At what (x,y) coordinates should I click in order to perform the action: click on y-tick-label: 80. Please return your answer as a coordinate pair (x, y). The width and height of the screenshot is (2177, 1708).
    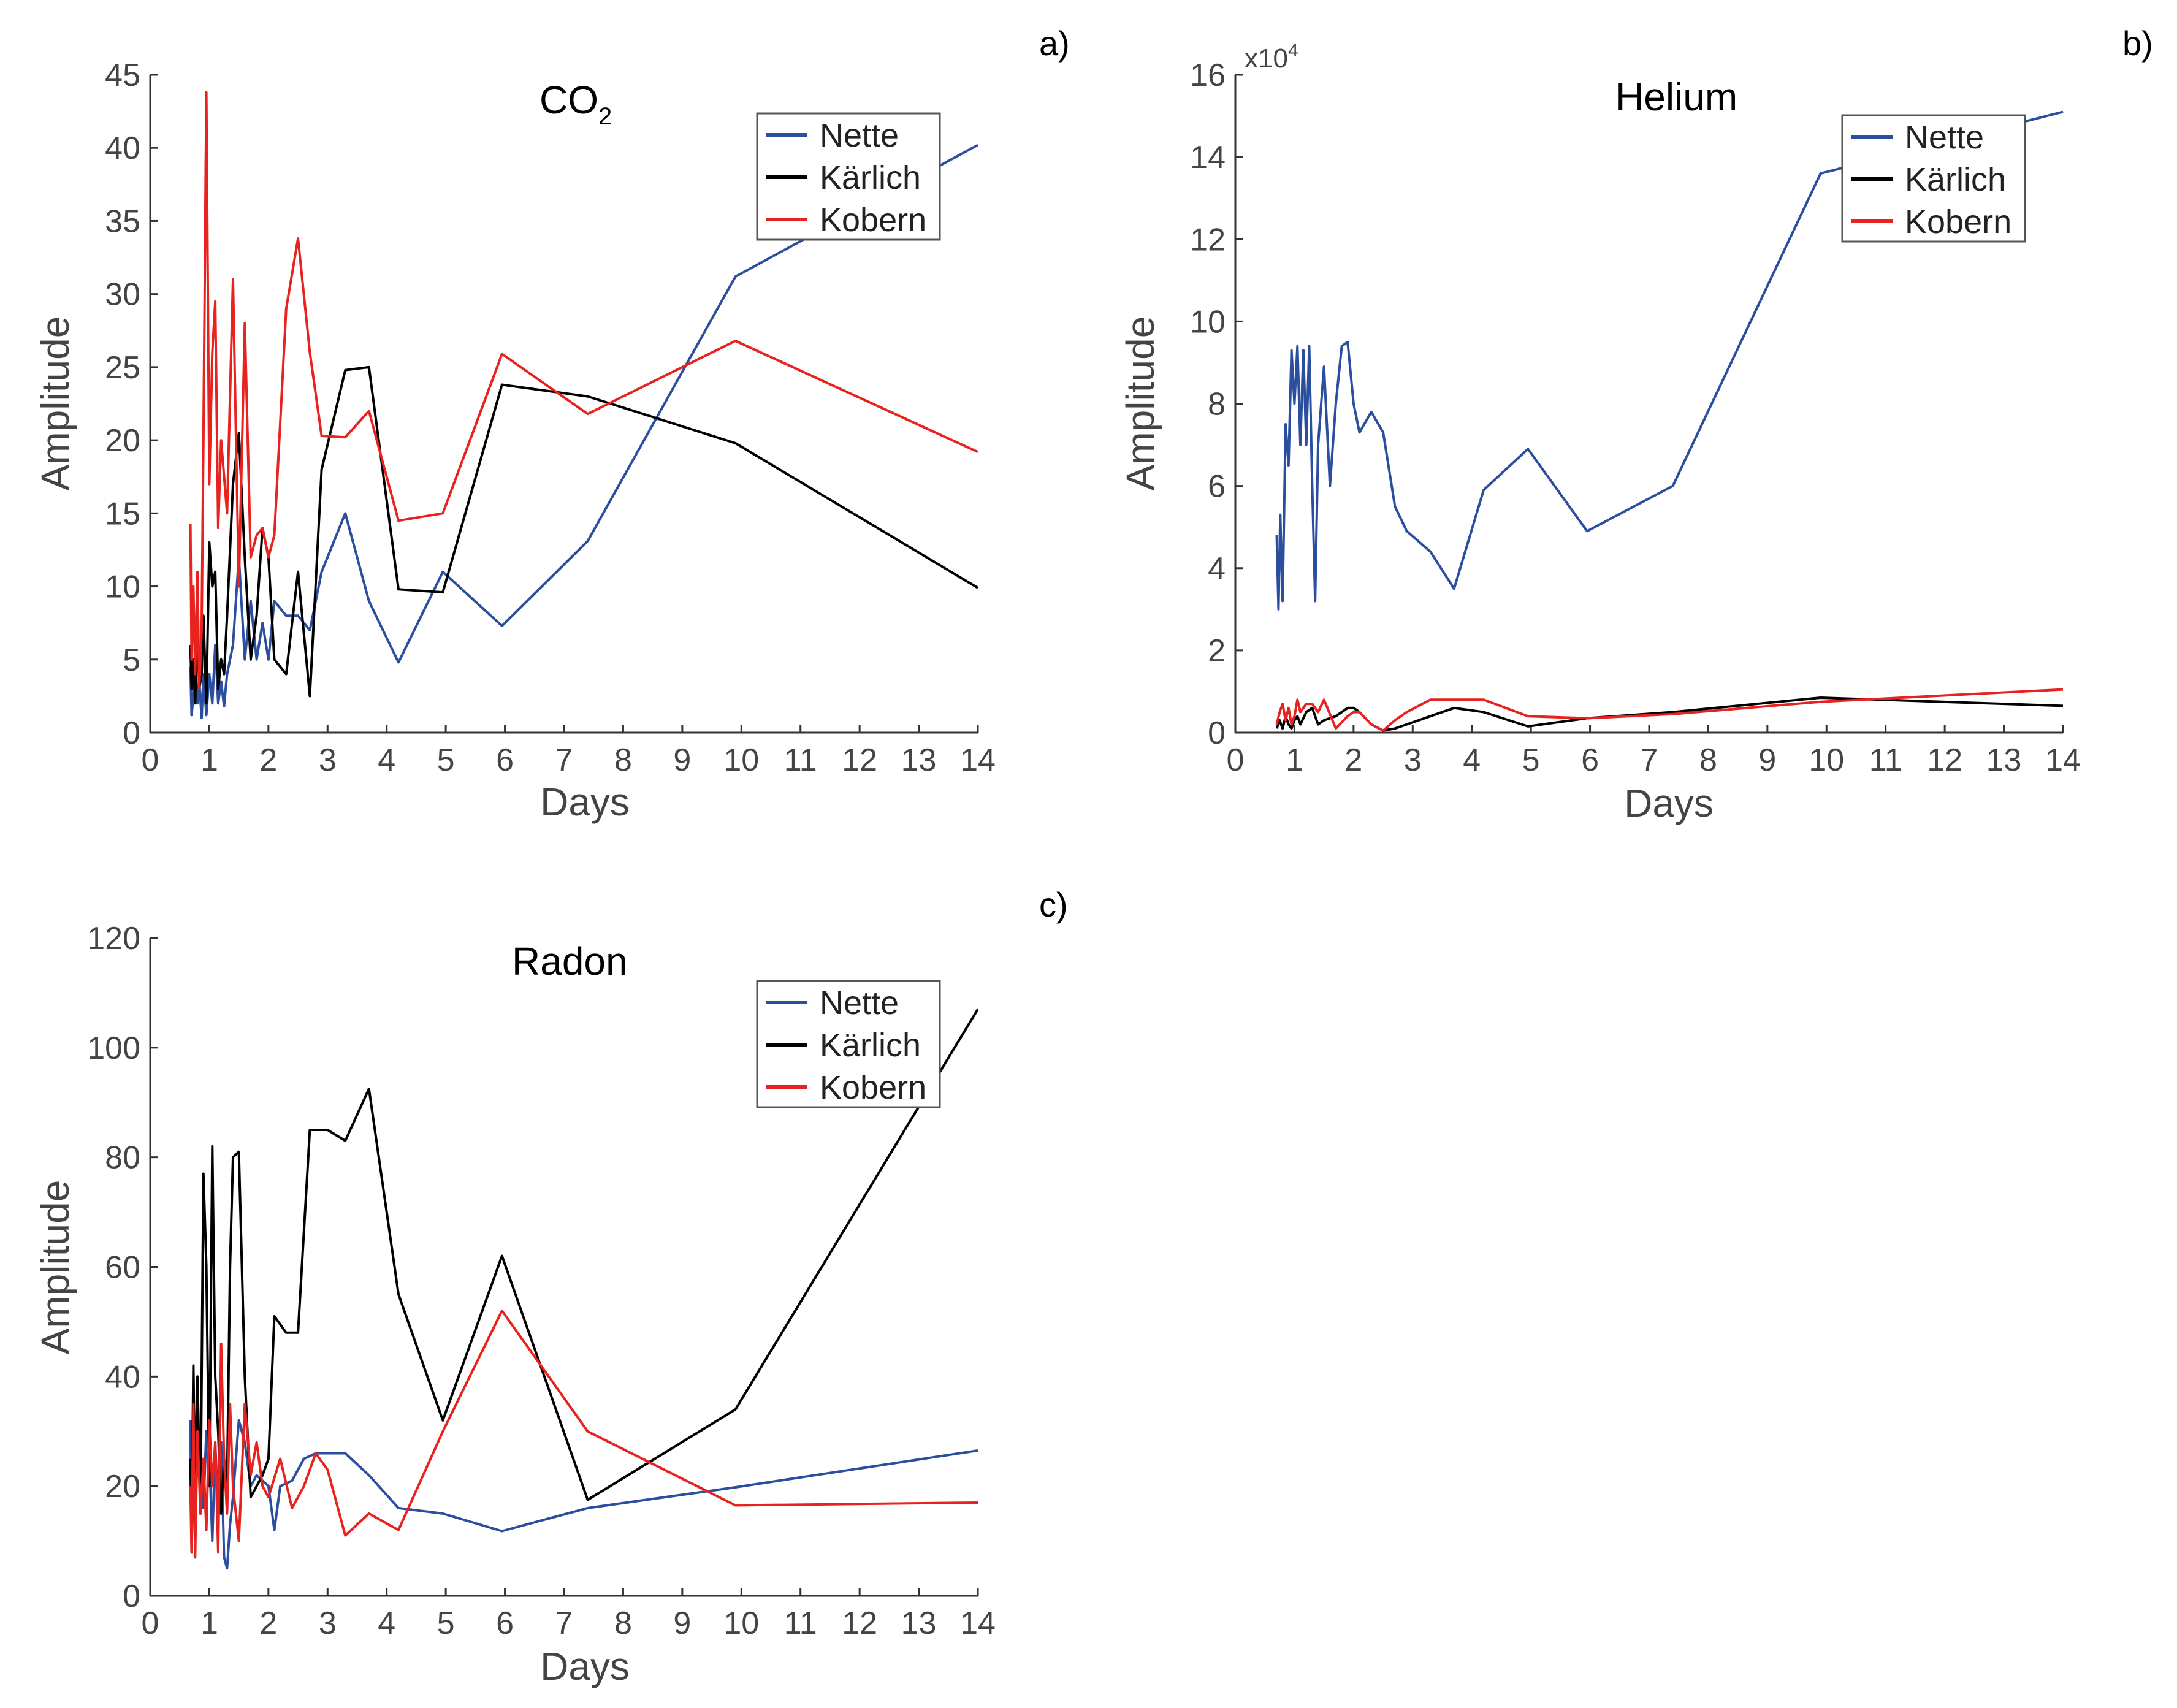
    Looking at the image, I should click on (122, 1158).